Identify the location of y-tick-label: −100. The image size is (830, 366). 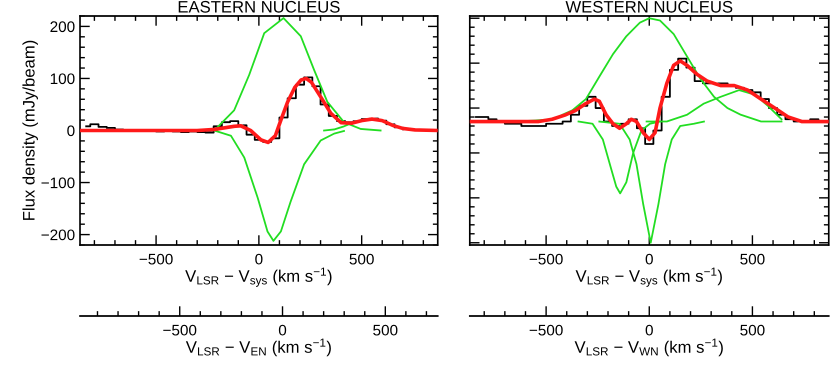
(58, 182).